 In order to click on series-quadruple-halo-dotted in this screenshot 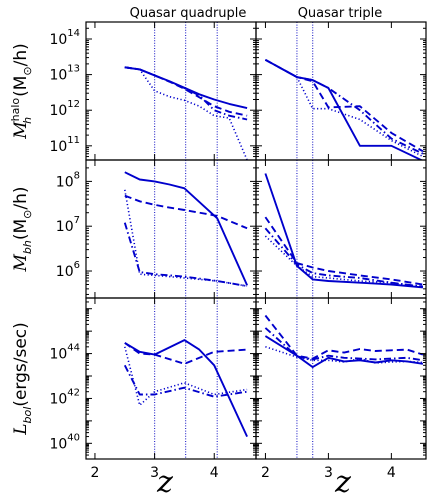, I will do `click(186, 113)`.